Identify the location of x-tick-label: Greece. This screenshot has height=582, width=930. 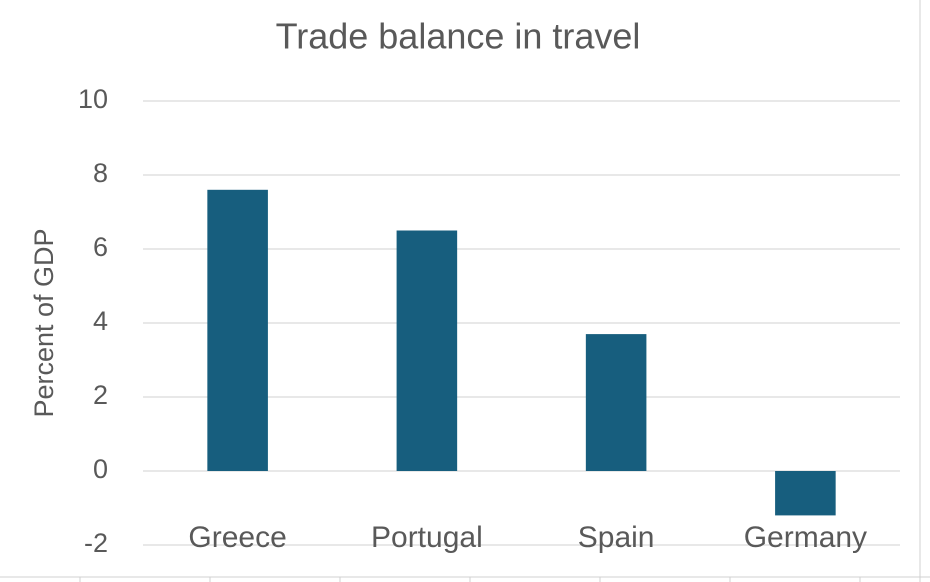
(237, 537).